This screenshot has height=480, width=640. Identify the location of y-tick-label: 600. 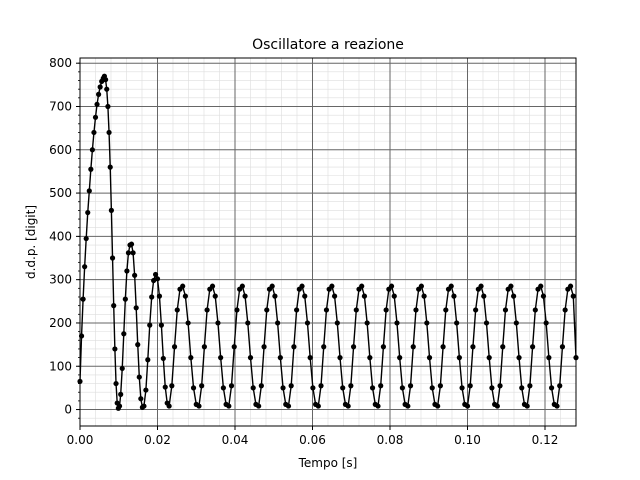
(60, 150).